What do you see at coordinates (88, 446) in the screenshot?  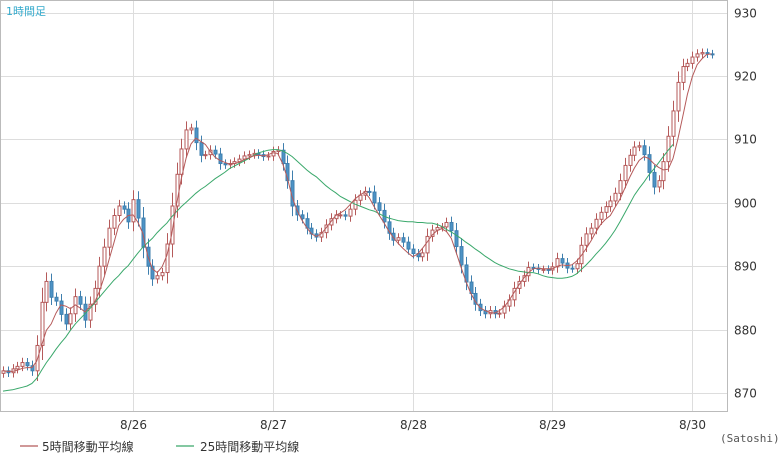 I see `legend-ma5-label: 5時間移動平均線` at bounding box center [88, 446].